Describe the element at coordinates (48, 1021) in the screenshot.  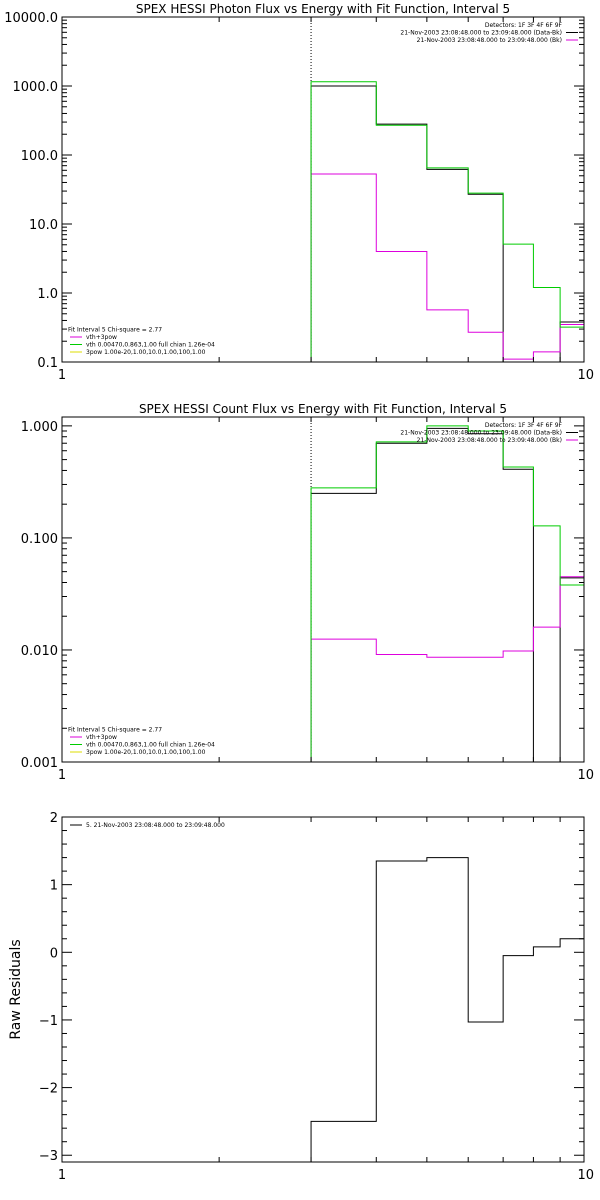
I see `y-tick-label: −1` at that location.